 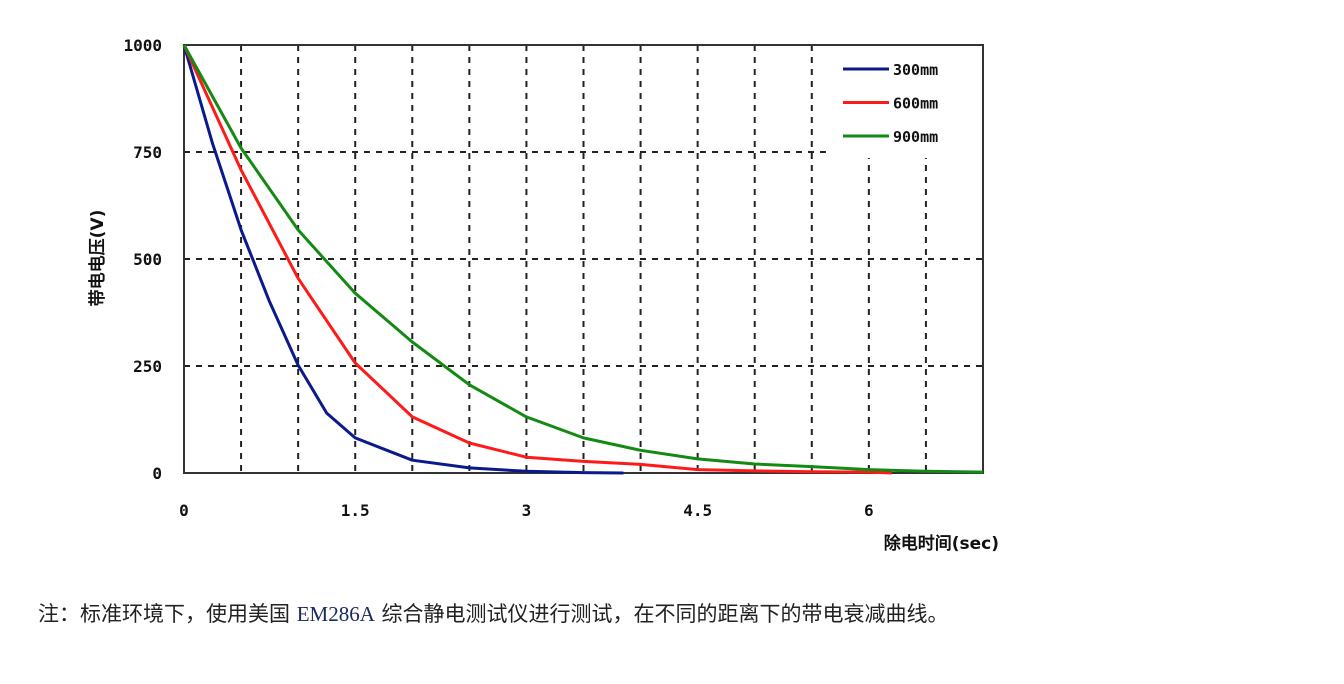 I want to click on legend-label: 300mm, so click(x=915, y=70).